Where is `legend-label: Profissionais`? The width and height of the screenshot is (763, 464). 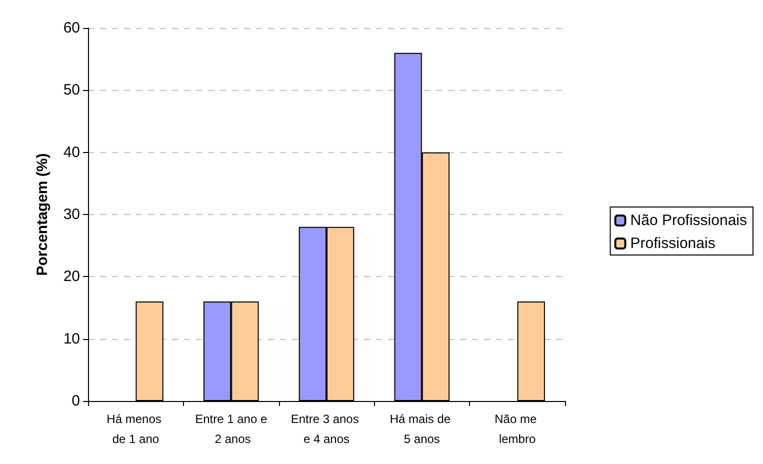
legend-label: Profissionais is located at coordinates (673, 243).